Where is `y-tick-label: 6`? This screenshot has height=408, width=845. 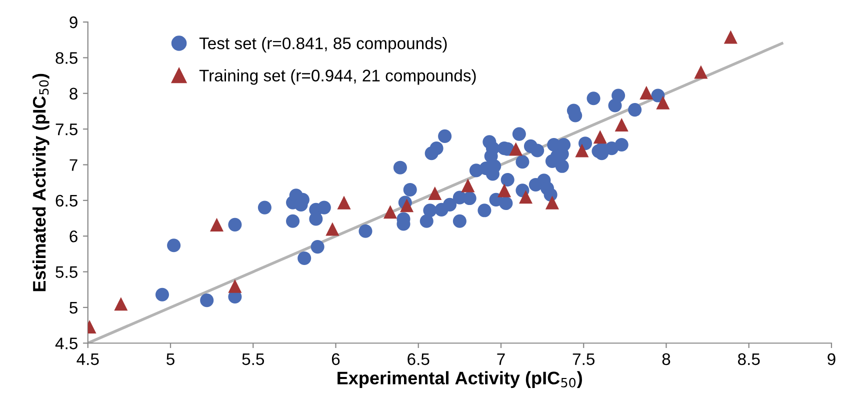 y-tick-label: 6 is located at coordinates (74, 236).